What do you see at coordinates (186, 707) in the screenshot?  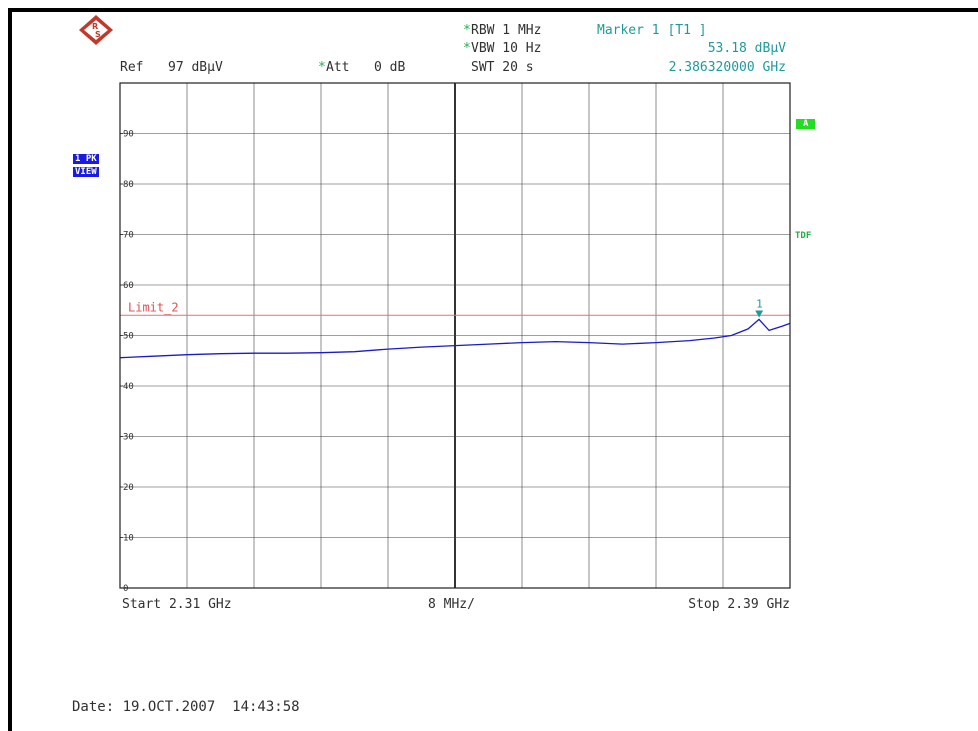 I see `date-stamp: Date: 19.OCT.2007 14:43:58` at bounding box center [186, 707].